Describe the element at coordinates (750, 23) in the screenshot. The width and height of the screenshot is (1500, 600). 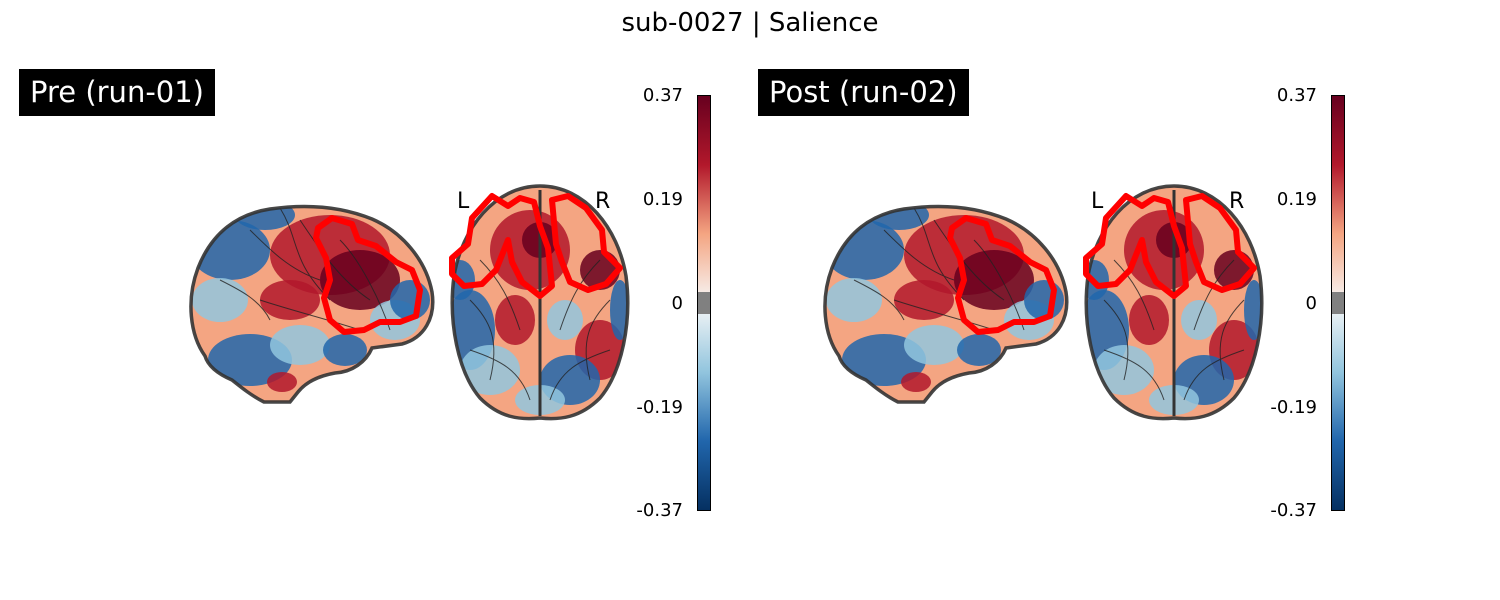
I see `figure-title: sub-0027 | Salience` at that location.